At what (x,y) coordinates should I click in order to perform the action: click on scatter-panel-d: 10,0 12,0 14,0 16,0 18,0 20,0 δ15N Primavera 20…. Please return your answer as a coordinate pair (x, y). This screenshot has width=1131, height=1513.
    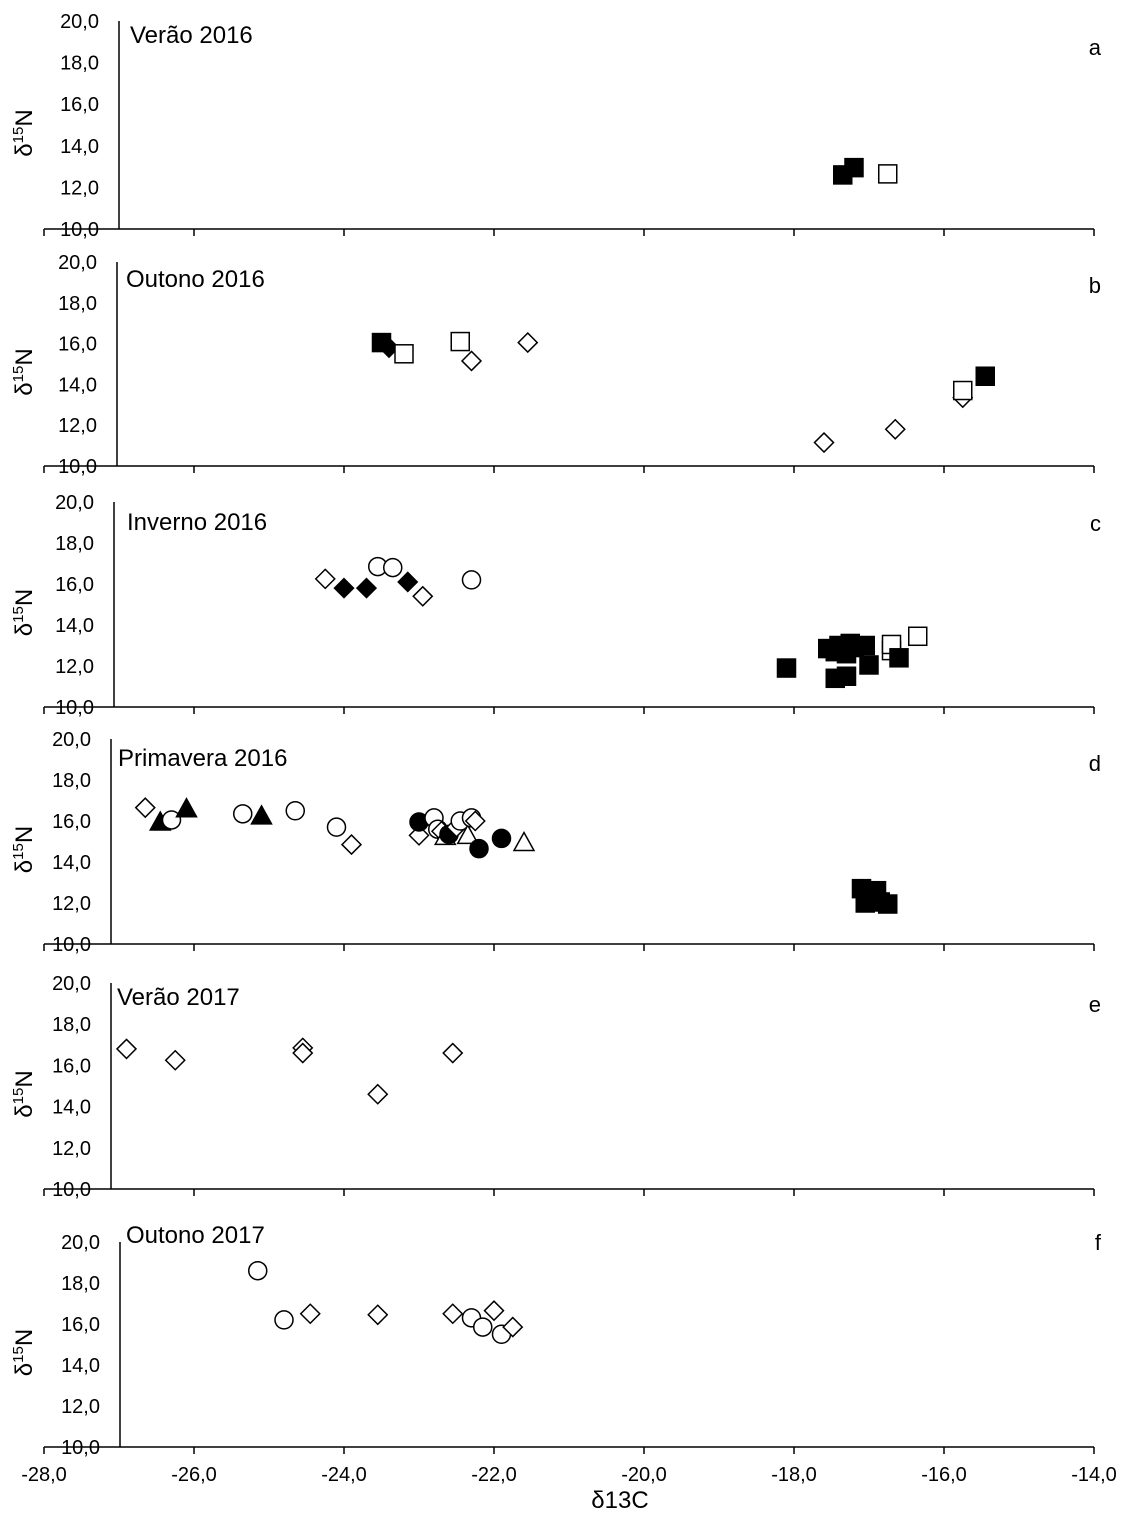
    Looking at the image, I should click on (555, 842).